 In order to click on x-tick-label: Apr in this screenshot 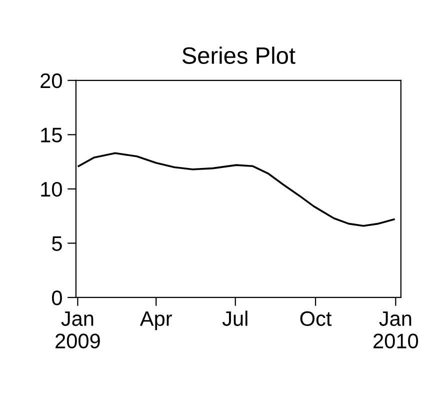, I will do `click(156, 320)`.